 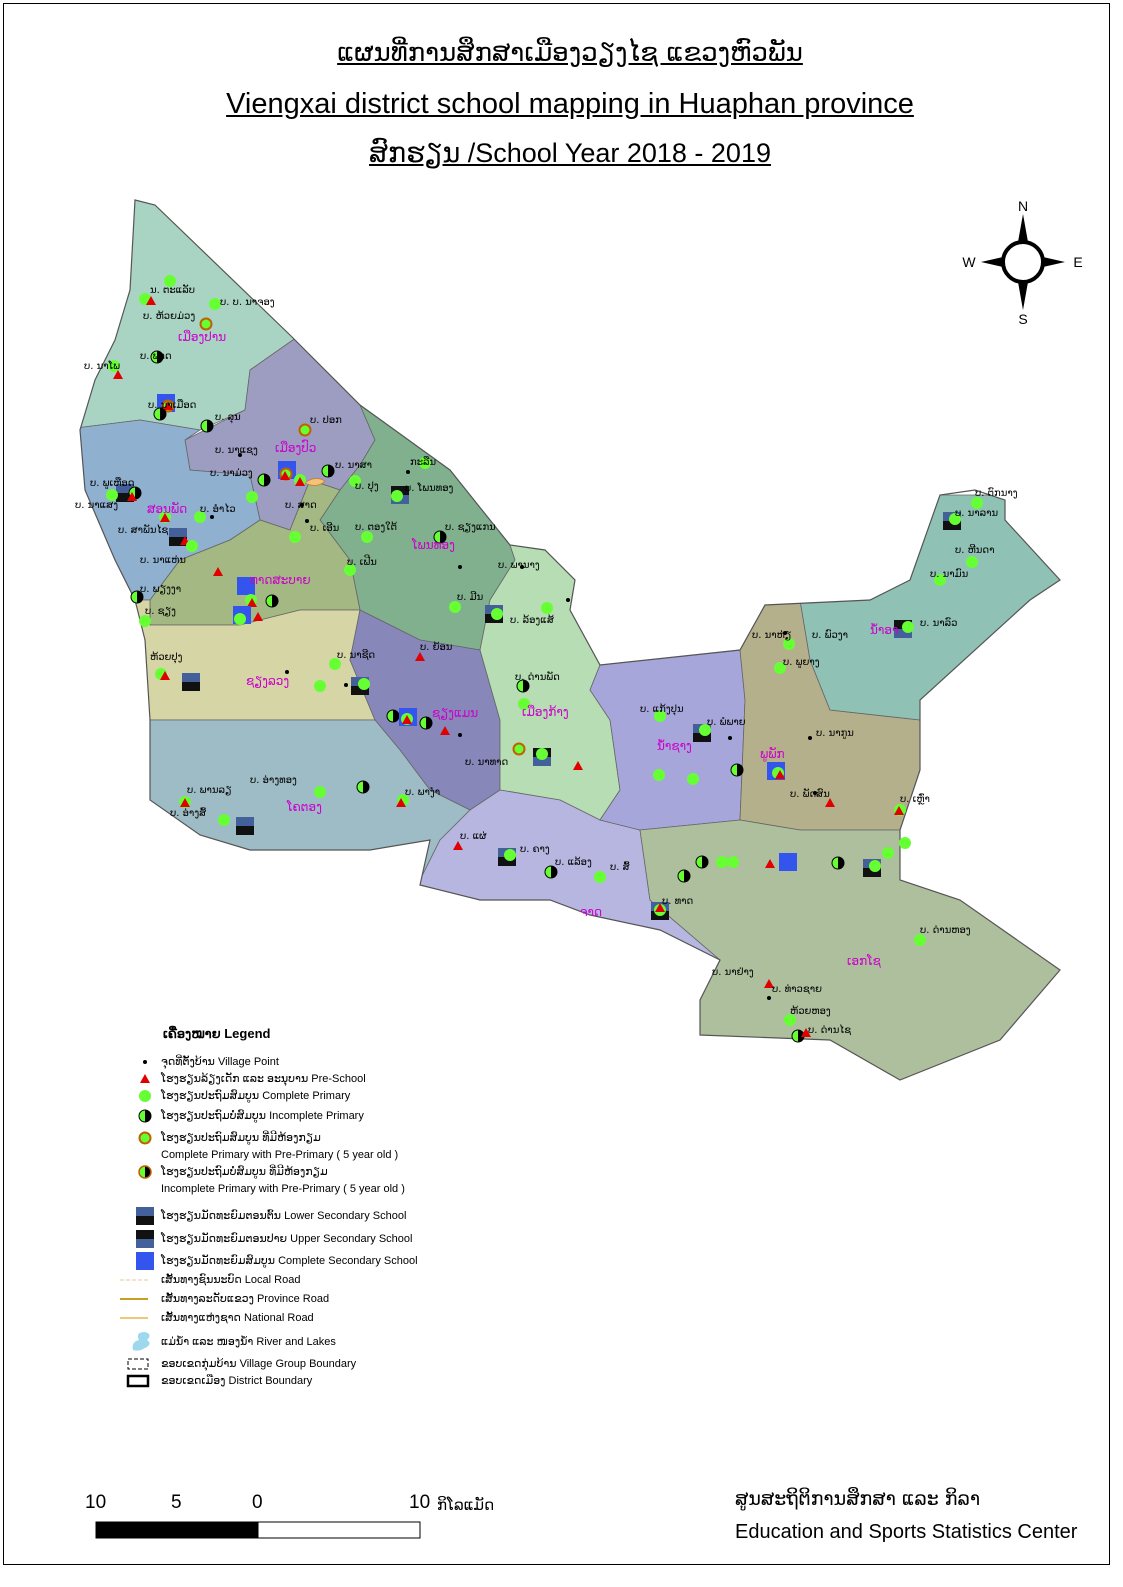 I want to click on legend-item-incomplete-primary-pre: ໂຮງຮຽນປະຖົມບໍ່ສົມບູນ ທີ່ມີຫ້ອງກຽມ, so click(x=244, y=1171).